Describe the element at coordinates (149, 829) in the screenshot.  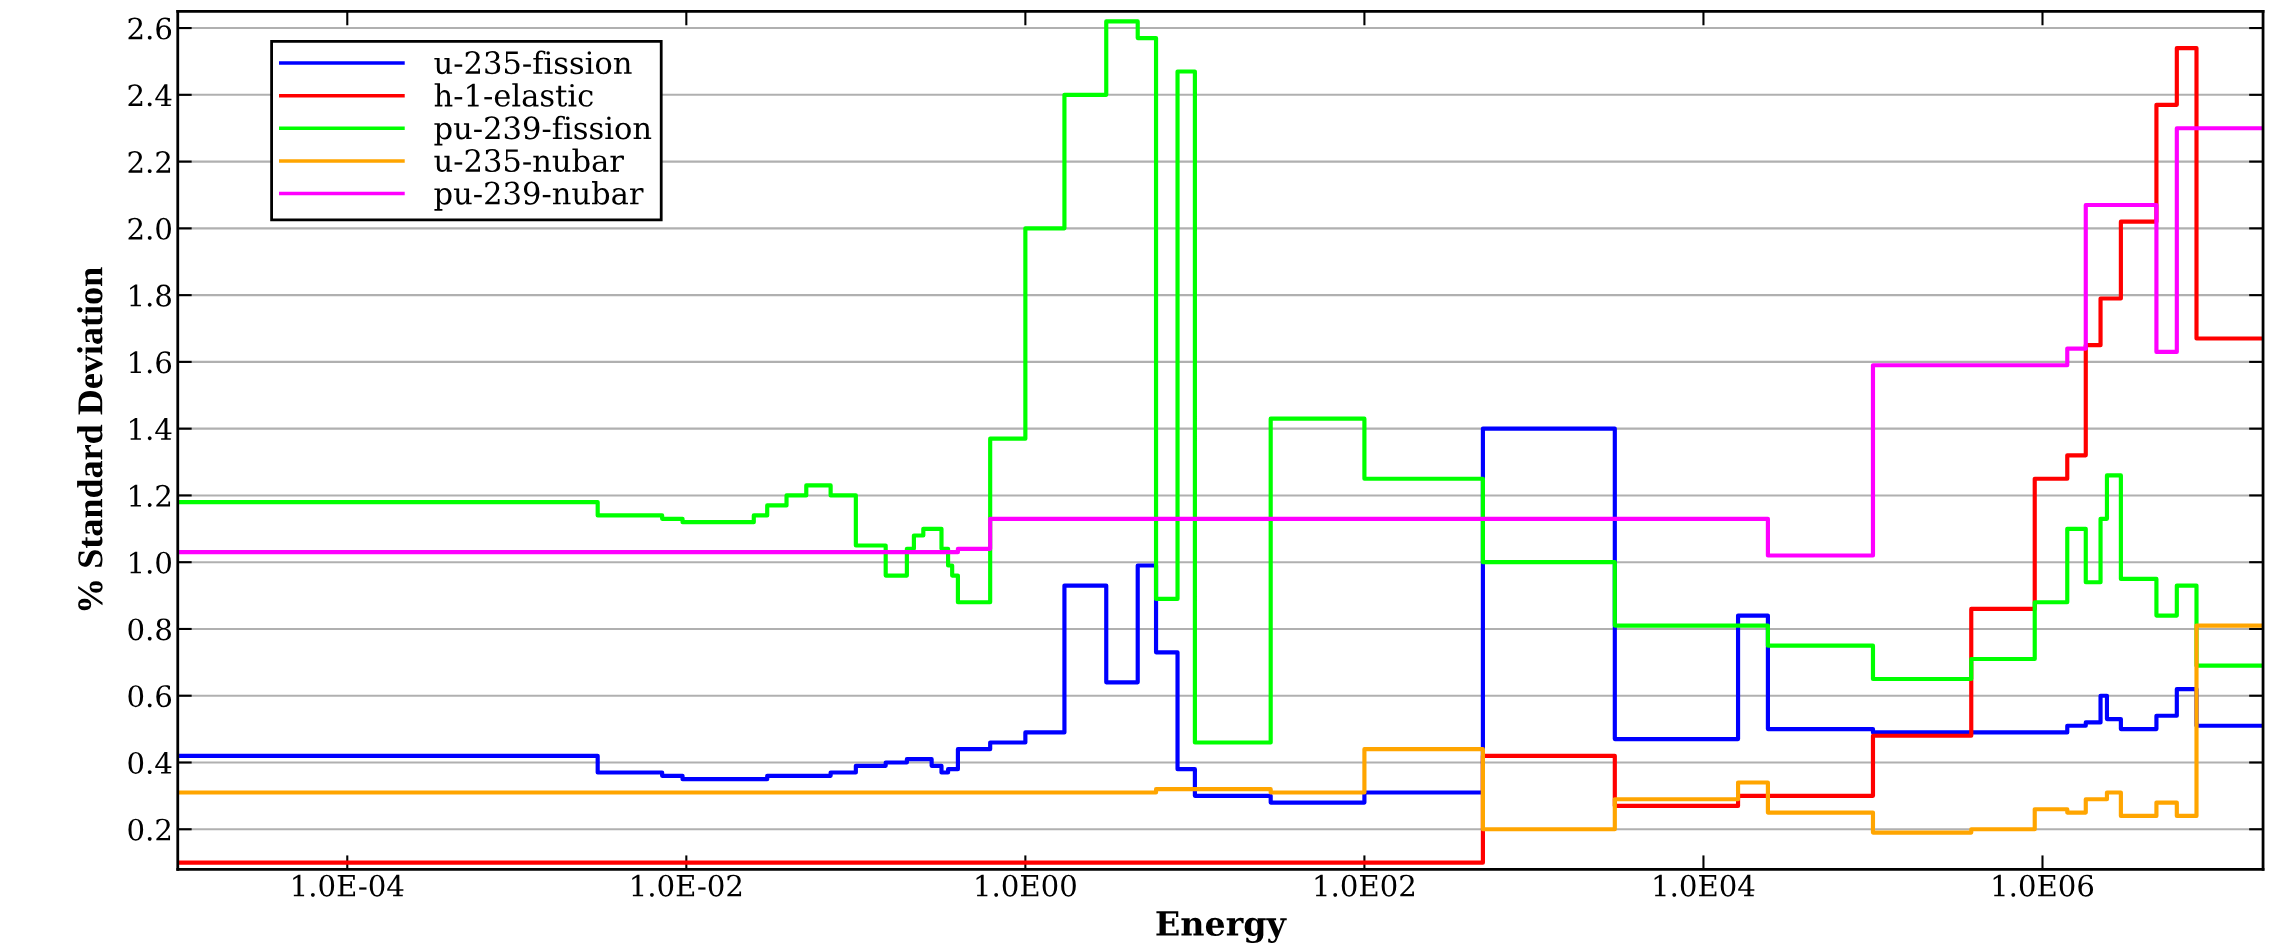
I see `y-tick-label: 0.2` at that location.